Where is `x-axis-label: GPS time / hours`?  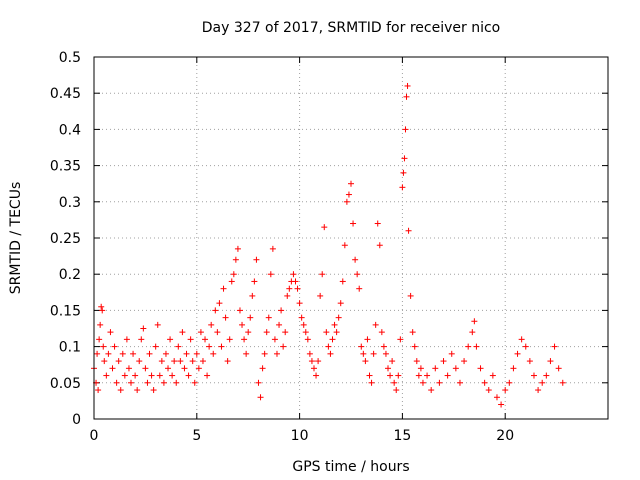 x-axis-label: GPS time / hours is located at coordinates (350, 467).